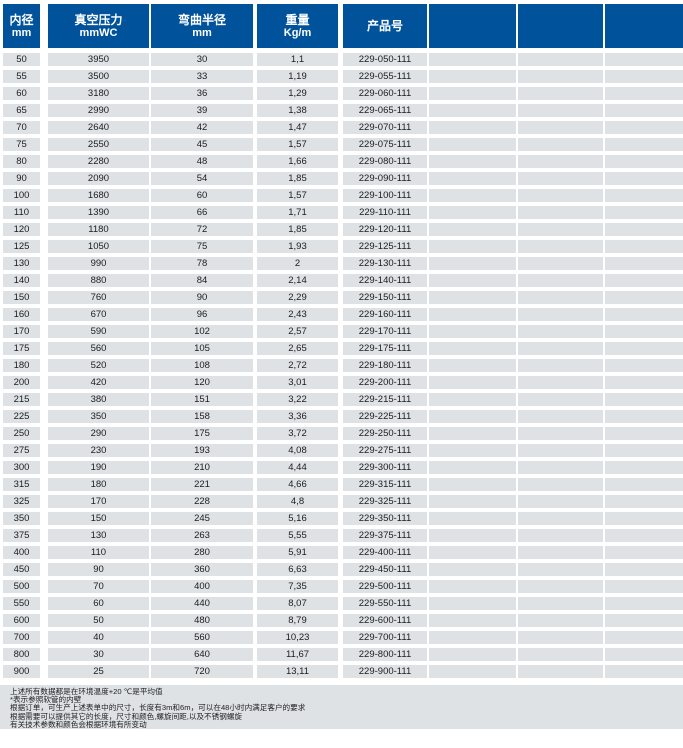 This screenshot has height=748, width=683. I want to click on table-cell-vacuum-pressure: 420, so click(94, 382).